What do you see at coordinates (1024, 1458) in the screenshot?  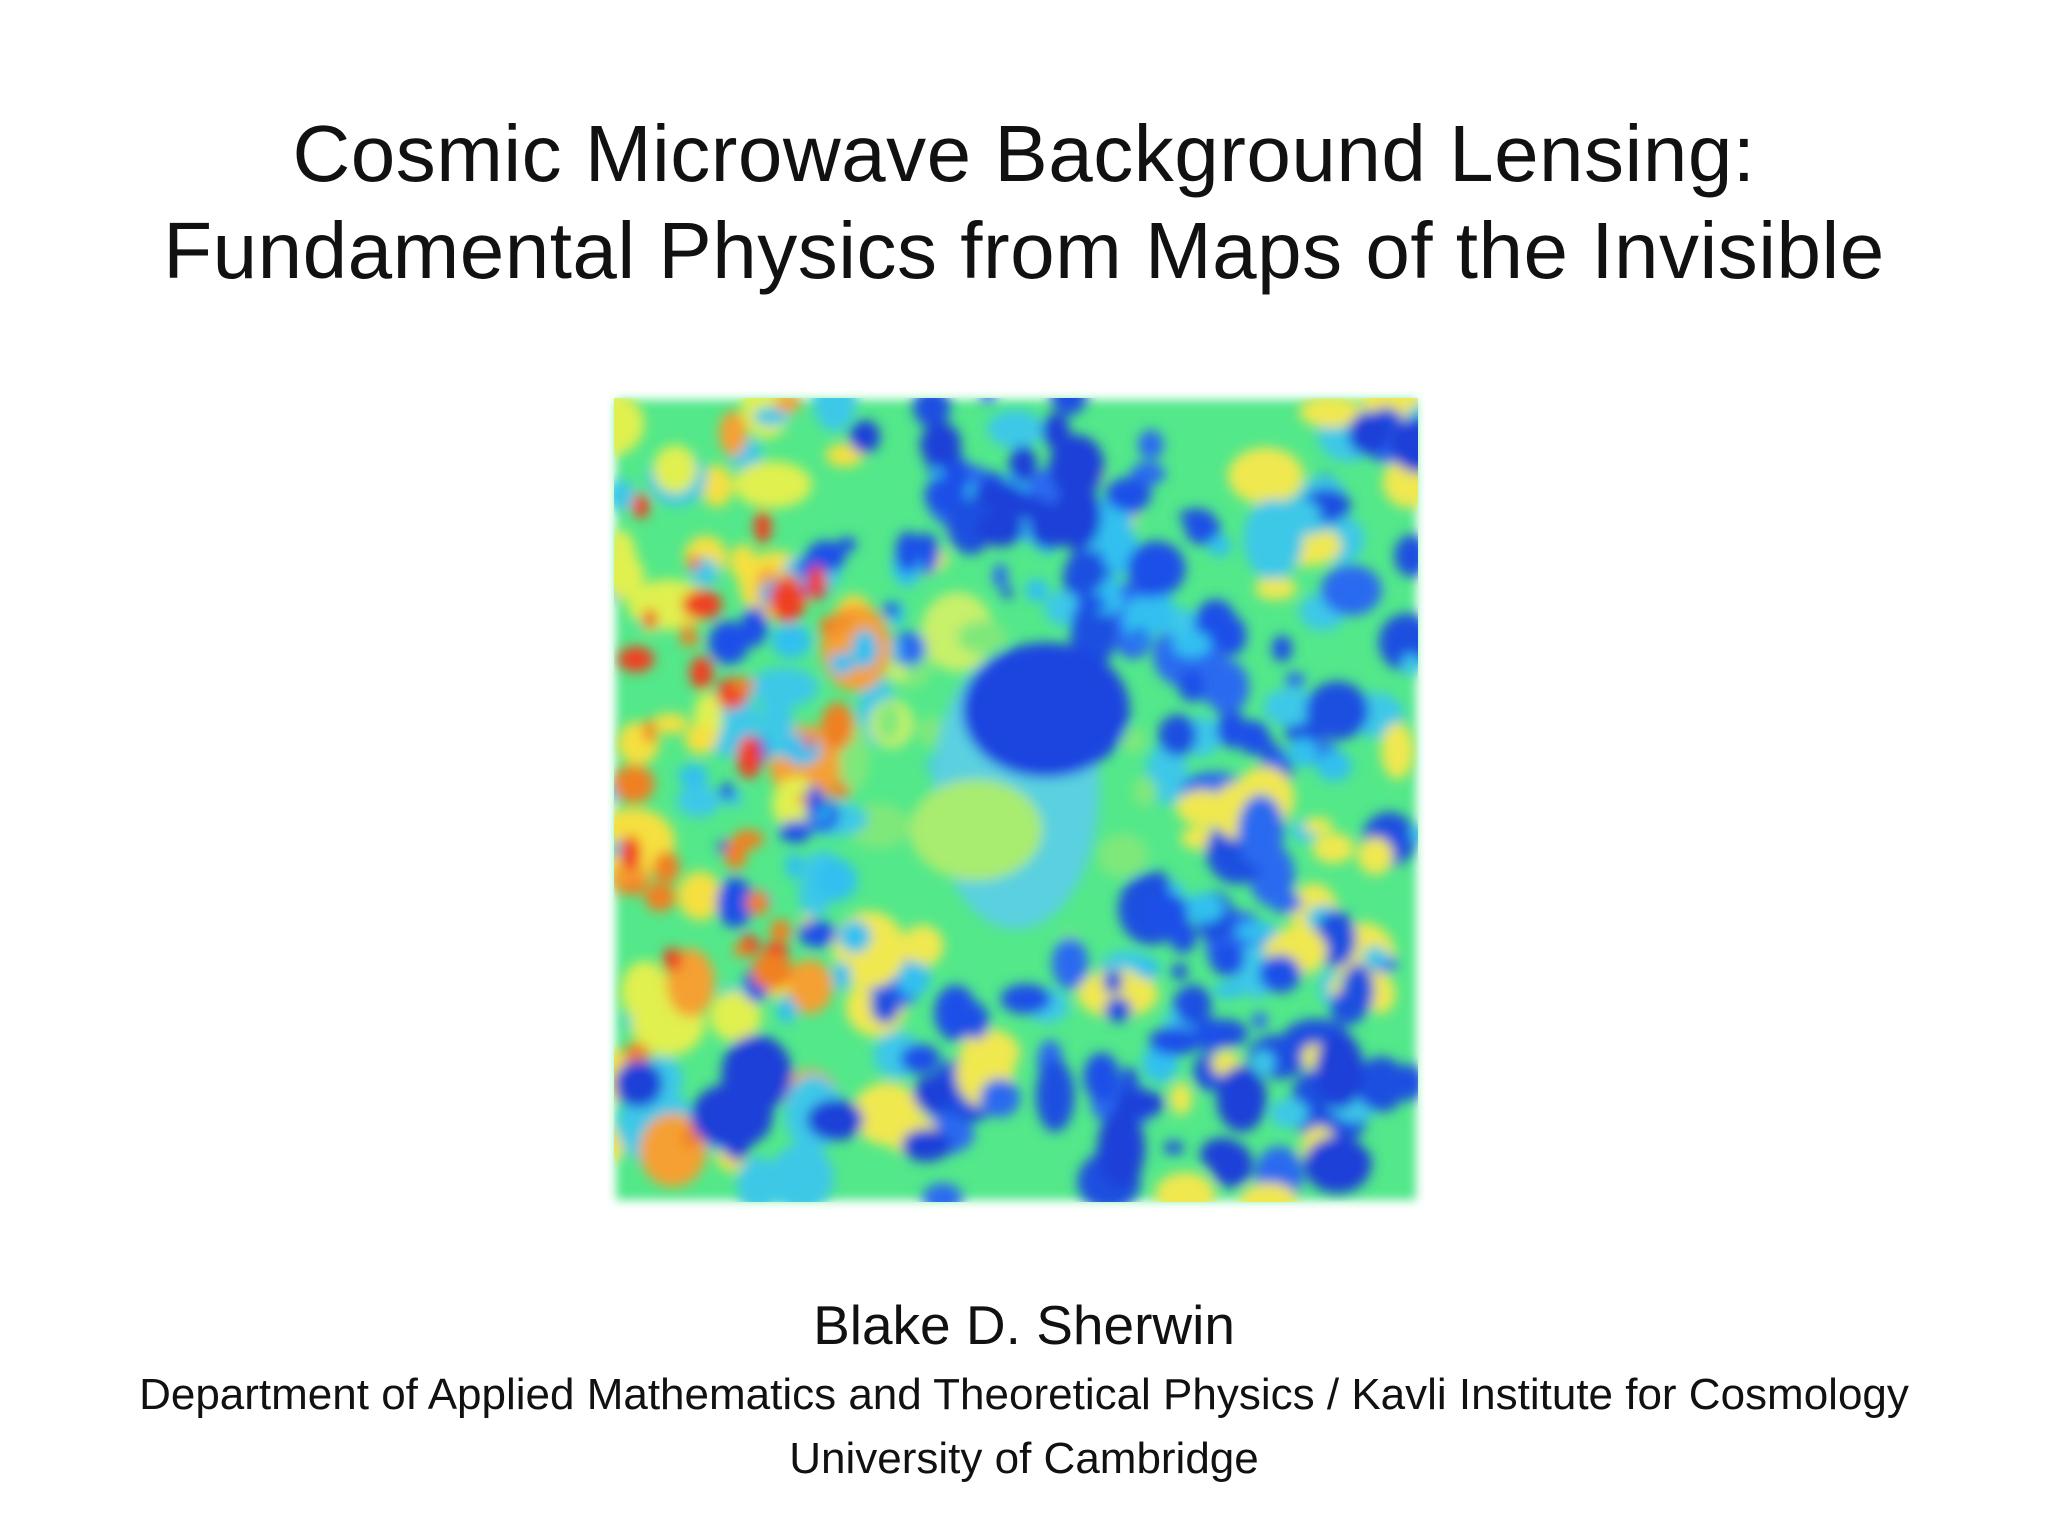 I see `institution: University of Cambridge` at bounding box center [1024, 1458].